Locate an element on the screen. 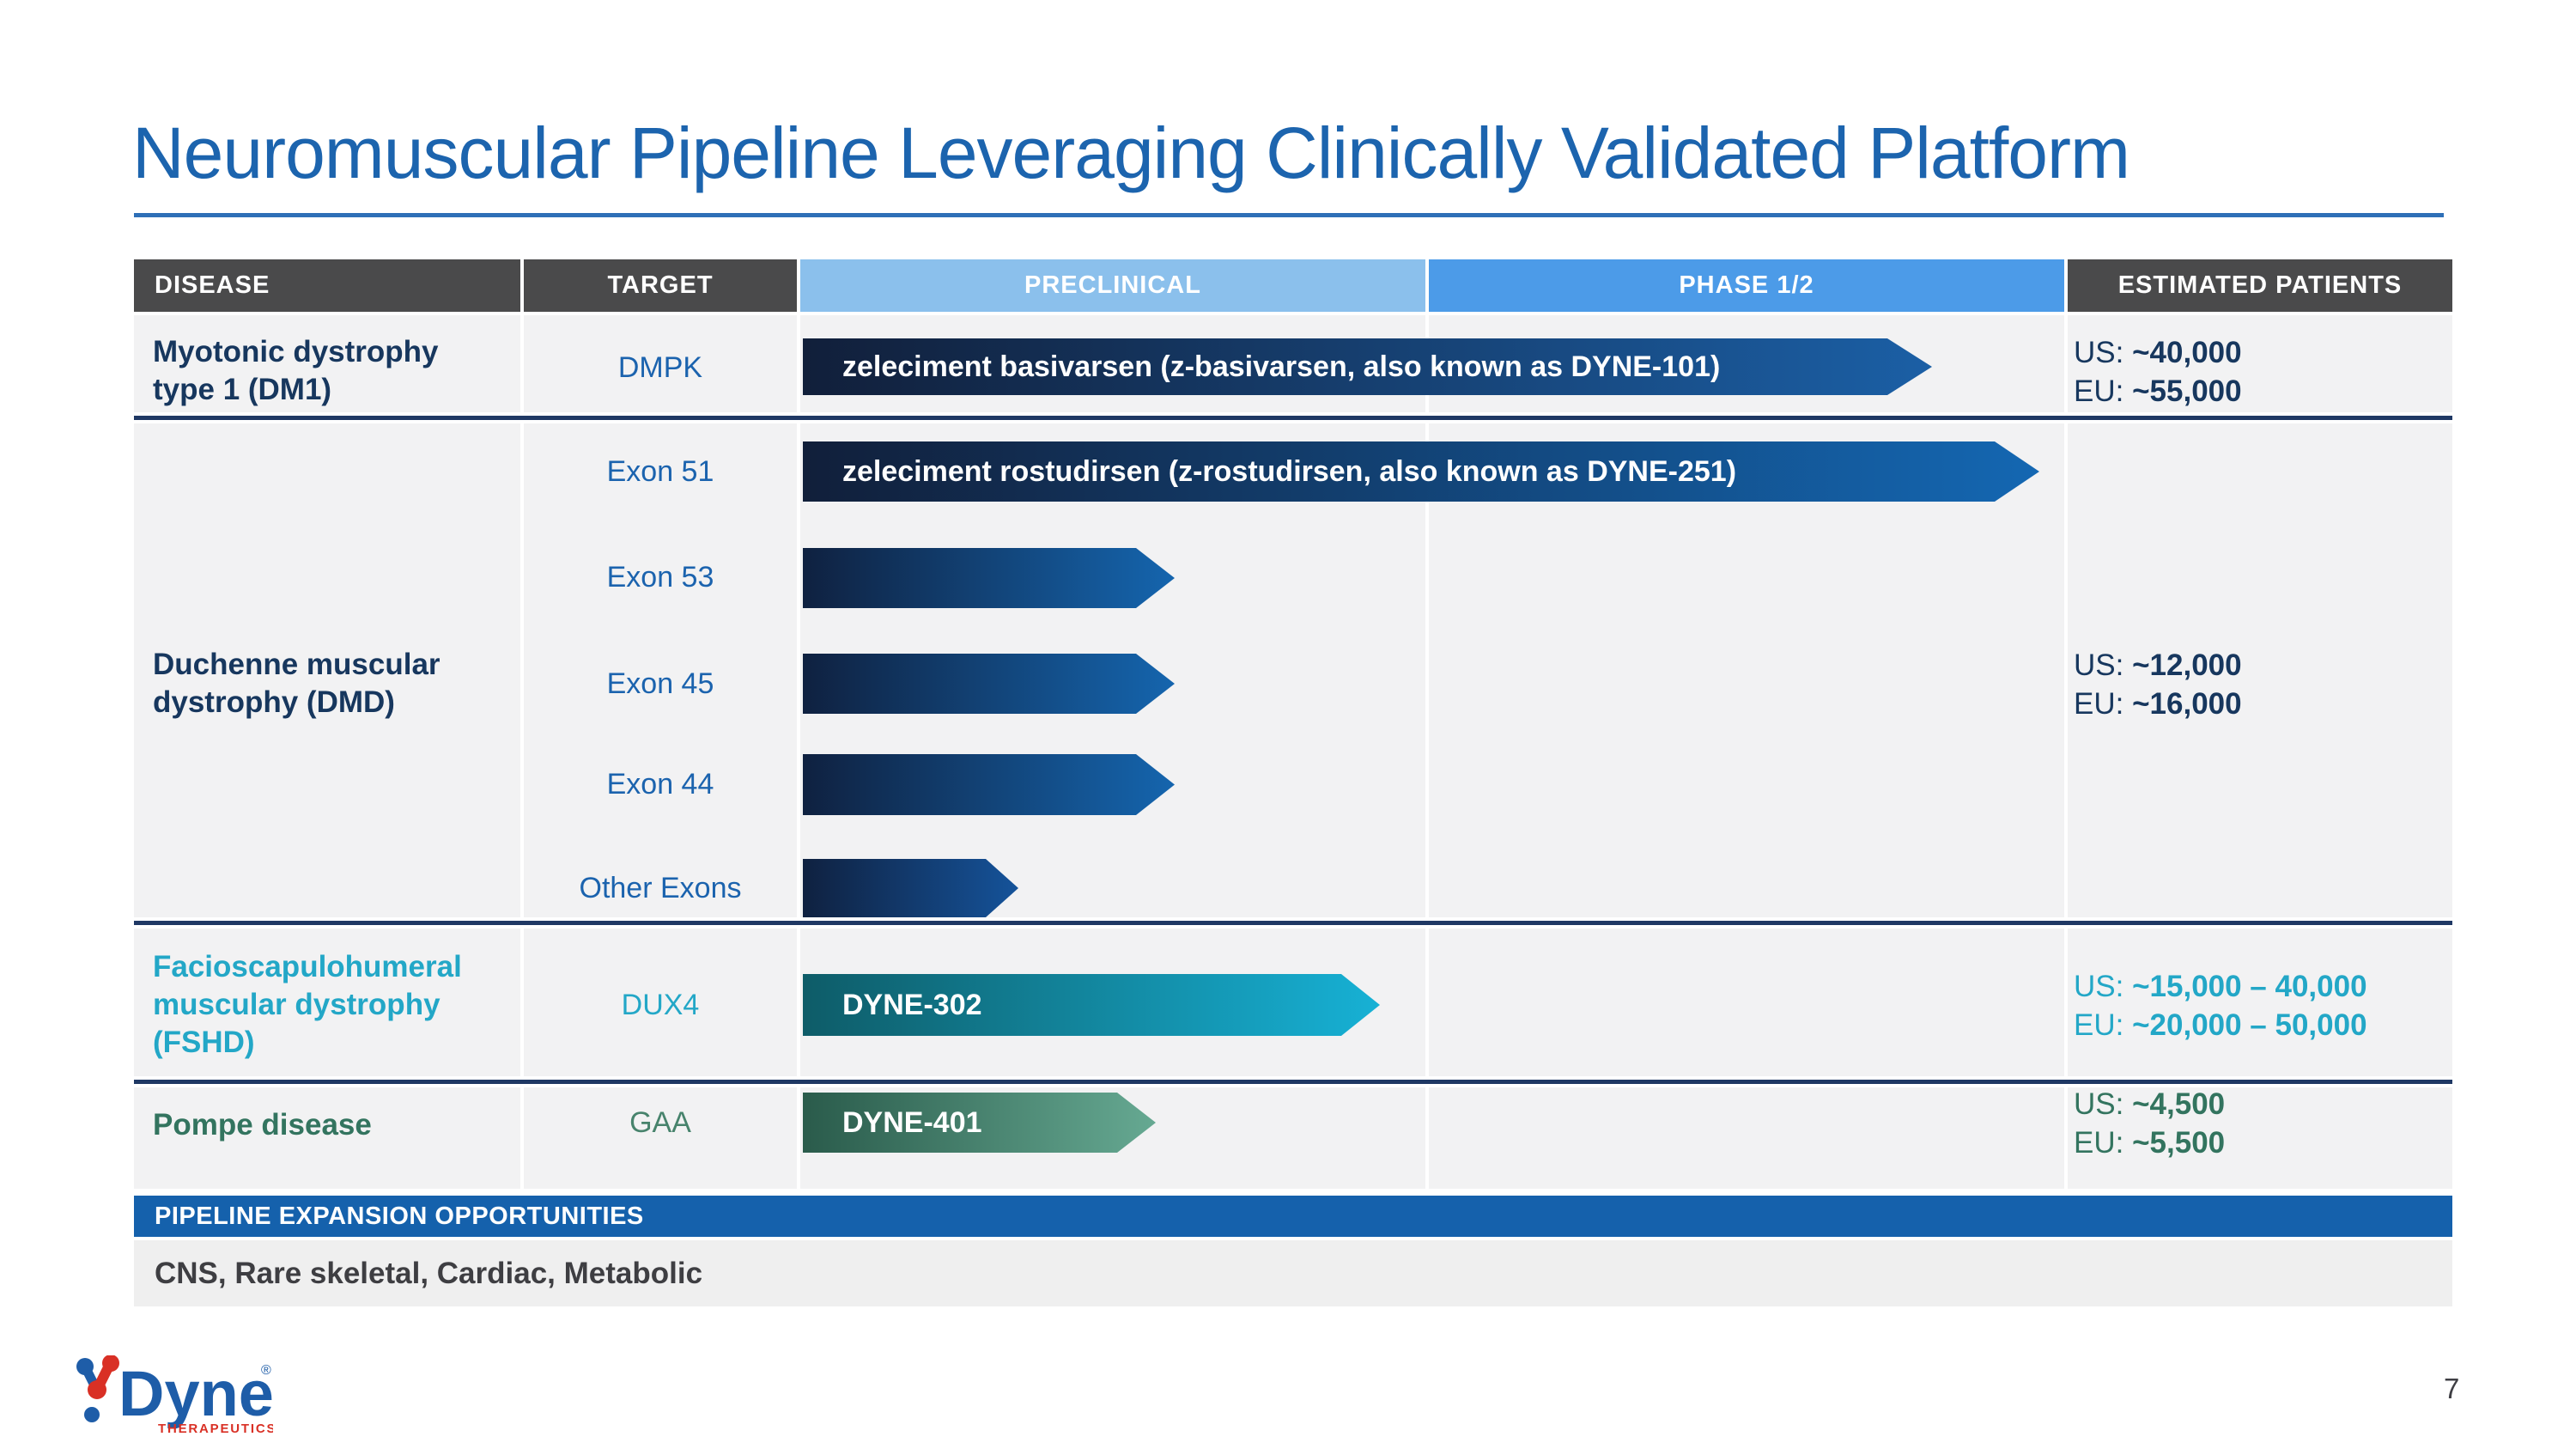 The width and height of the screenshot is (2576, 1449). page-number: 7 is located at coordinates (2452, 1388).